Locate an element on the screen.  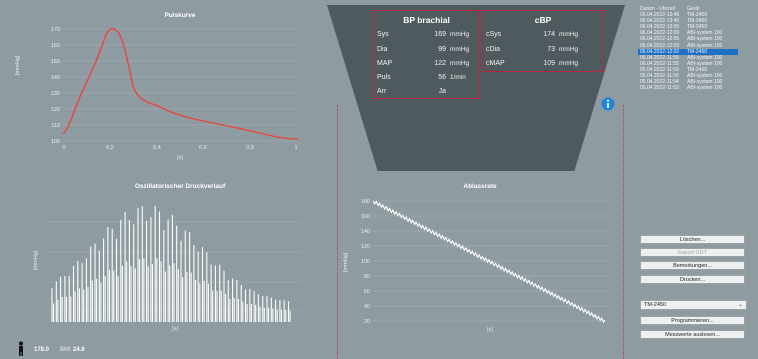
device-select: TM-2450 ⌄ is located at coordinates (693, 305).